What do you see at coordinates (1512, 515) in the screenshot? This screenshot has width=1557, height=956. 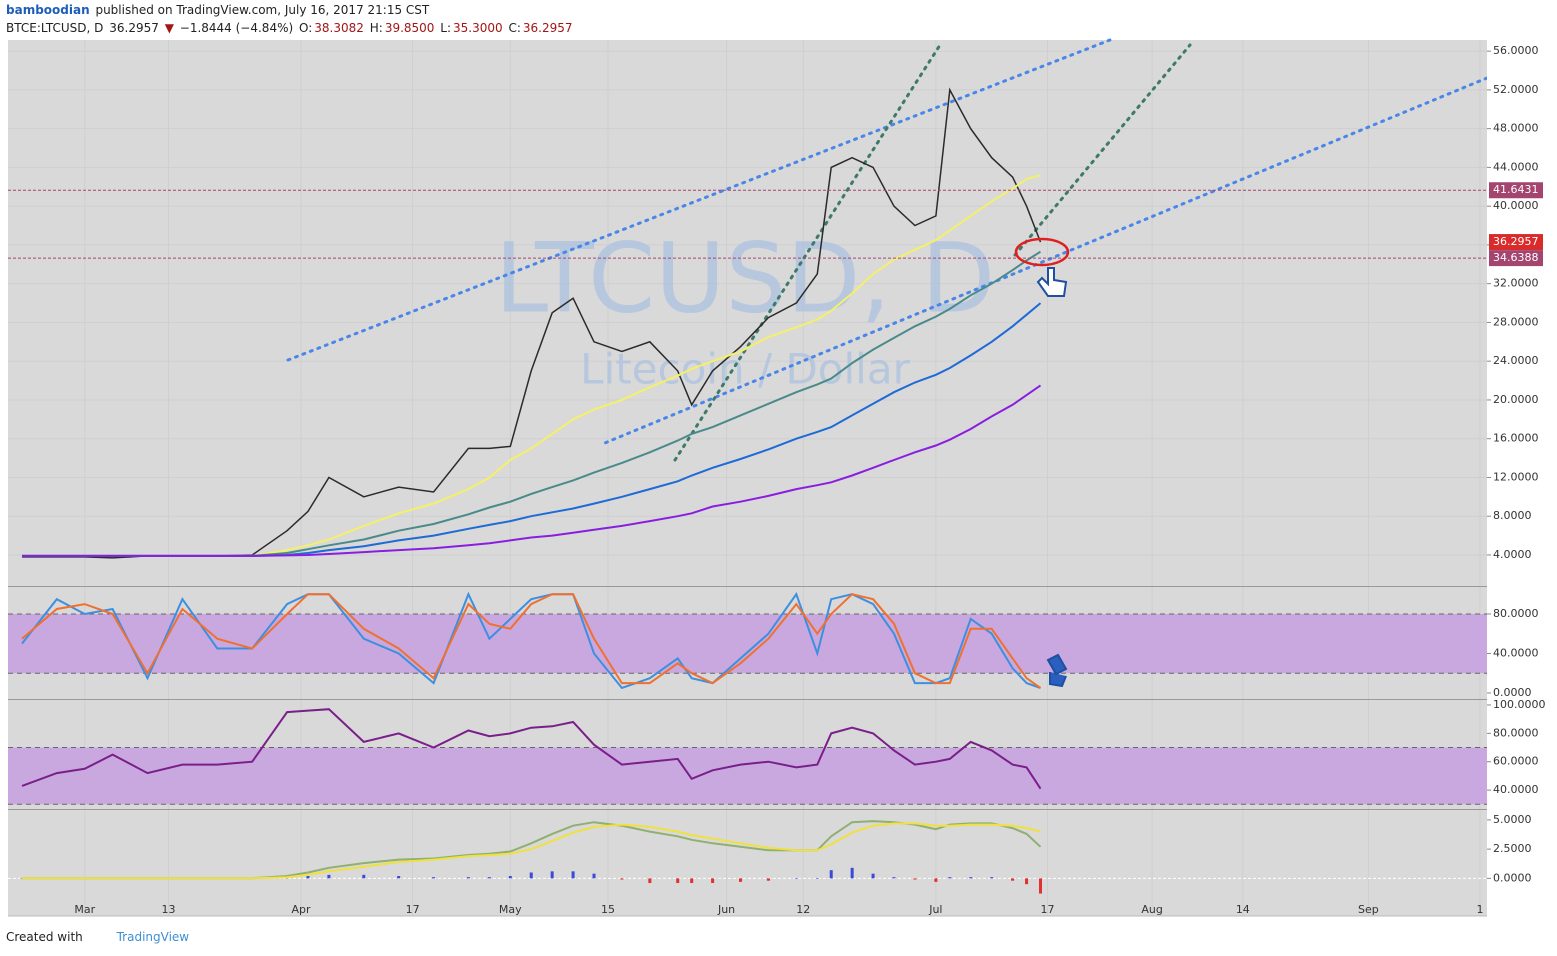 I see `y-tick-label: 8.0000` at bounding box center [1512, 515].